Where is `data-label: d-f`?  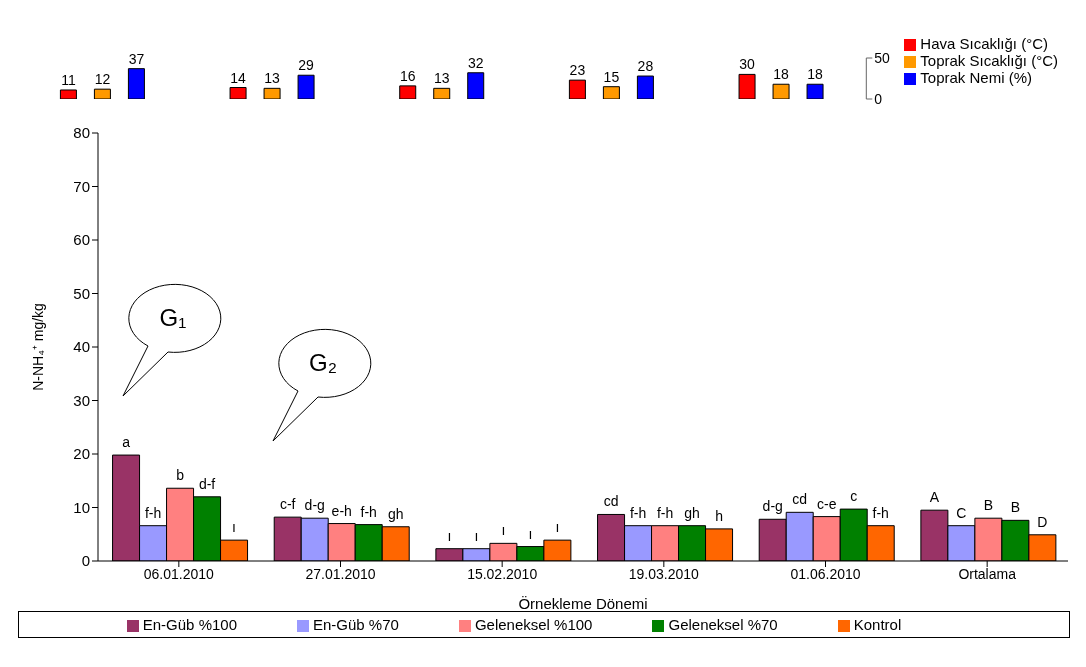
data-label: d-f is located at coordinates (207, 483).